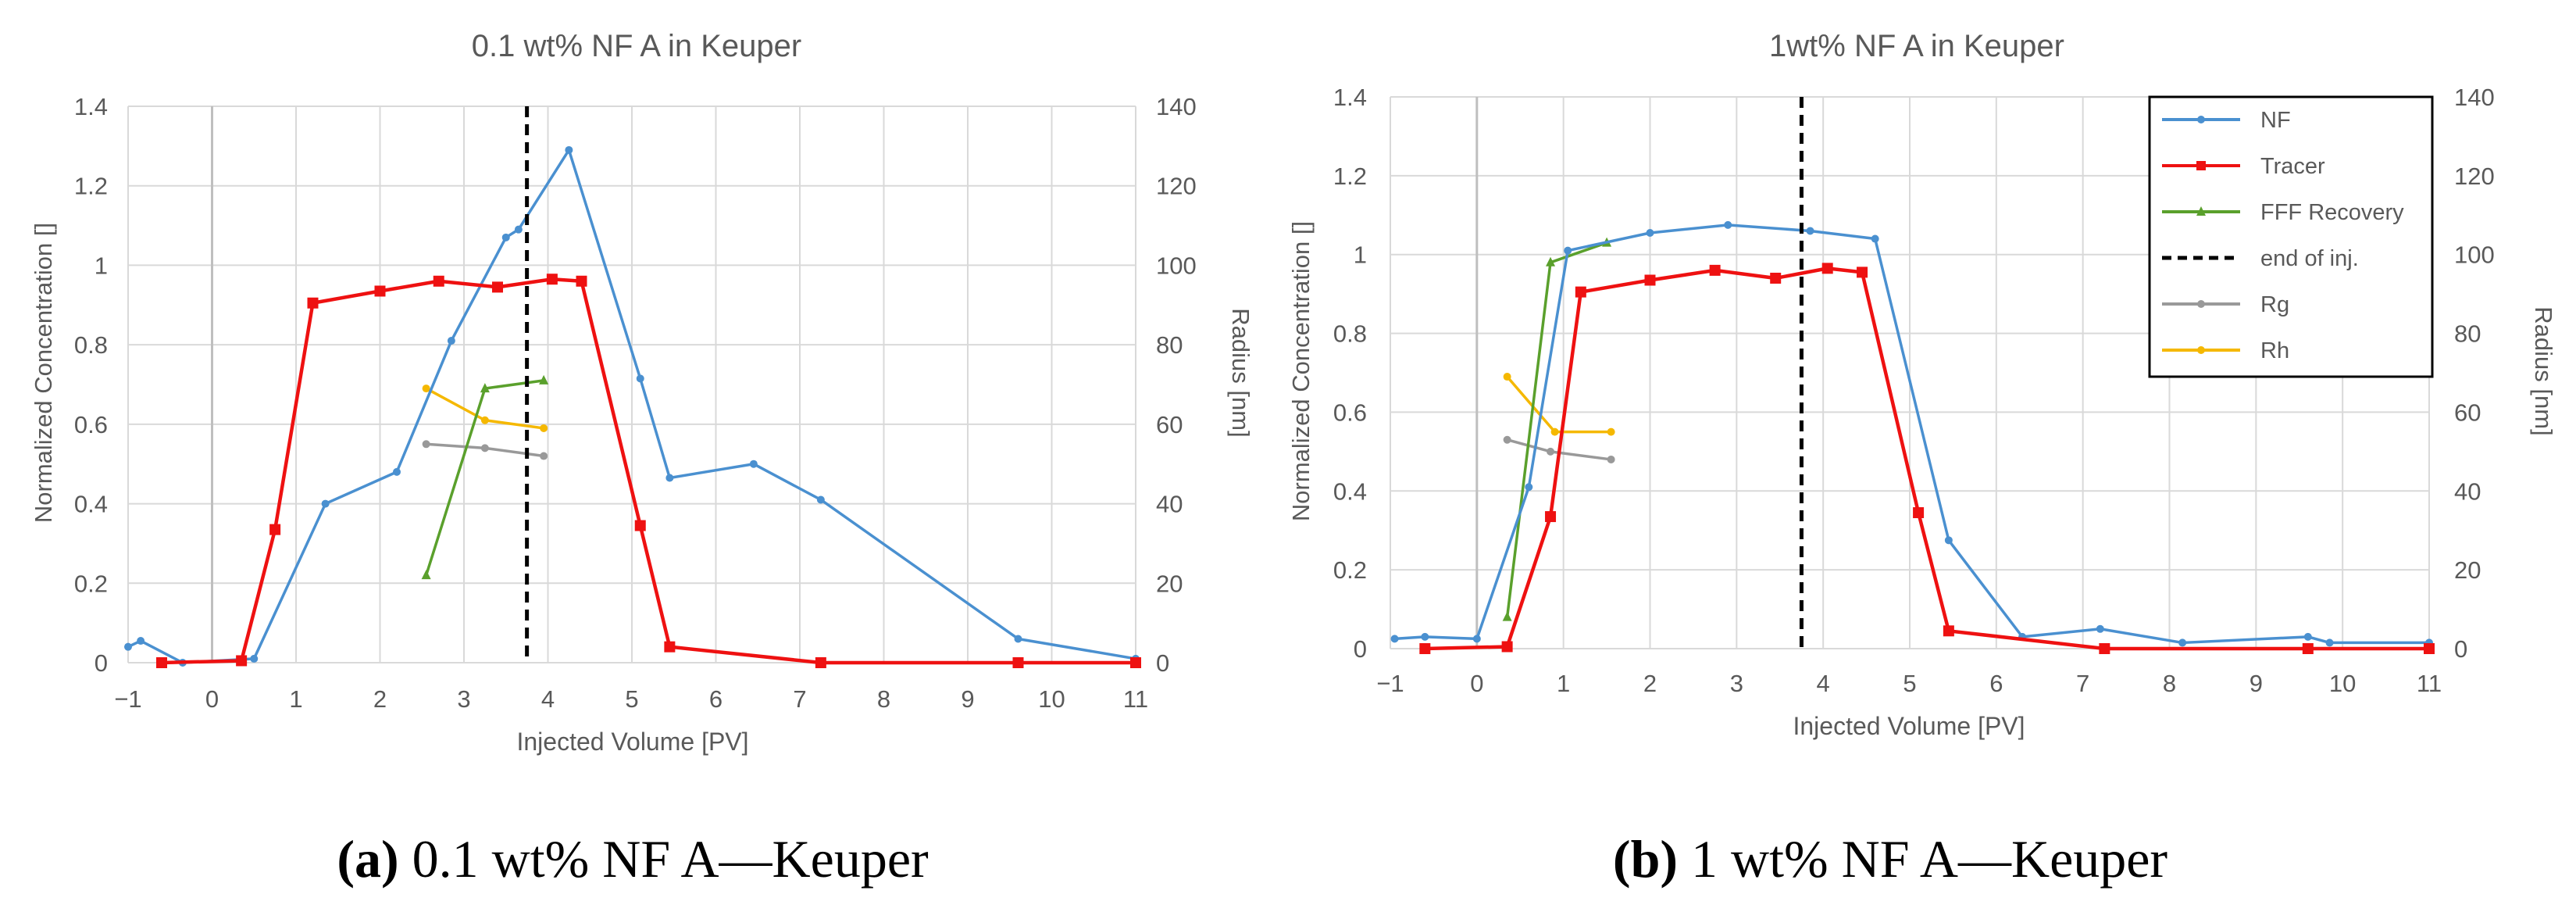 Image resolution: width=2576 pixels, height=912 pixels. I want to click on x-tick-a-1: 0, so click(212, 699).